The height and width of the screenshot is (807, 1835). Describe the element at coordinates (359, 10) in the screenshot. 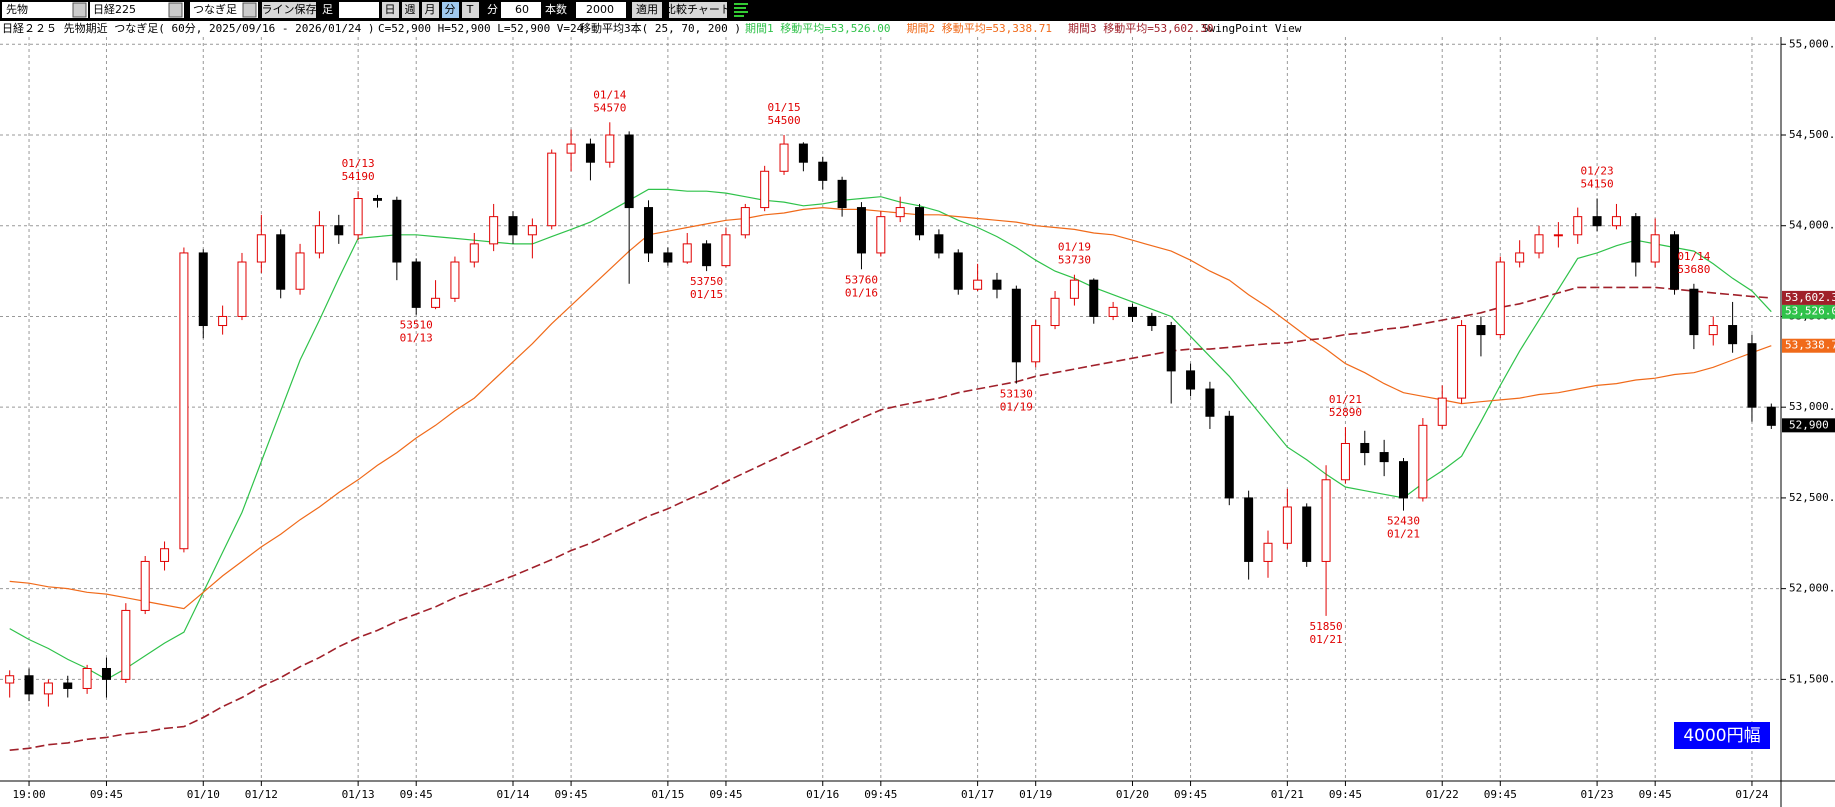

I see `bar-input` at that location.